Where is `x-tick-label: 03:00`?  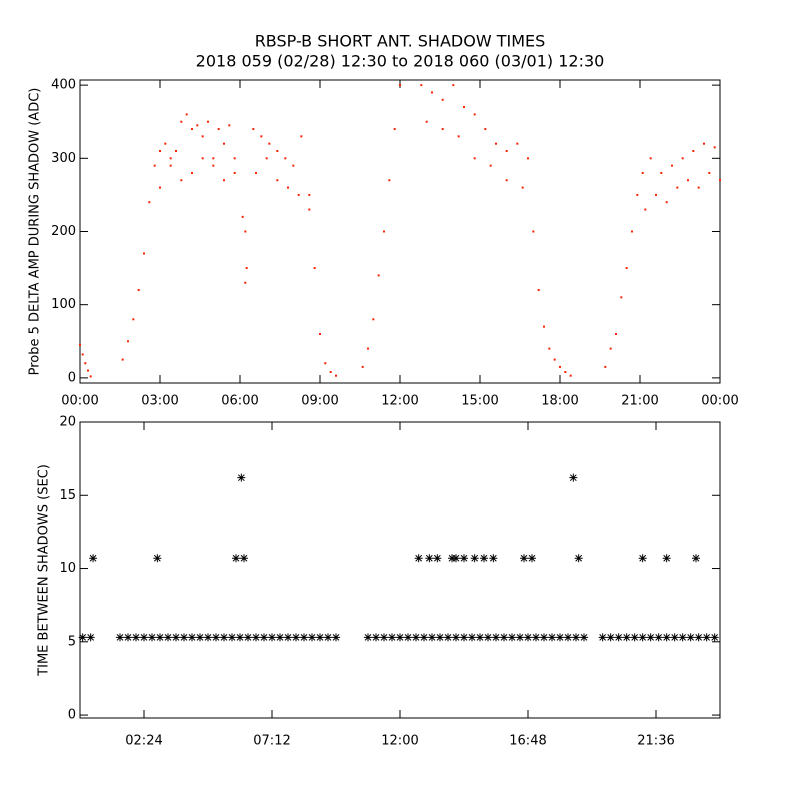
x-tick-label: 03:00 is located at coordinates (159, 401).